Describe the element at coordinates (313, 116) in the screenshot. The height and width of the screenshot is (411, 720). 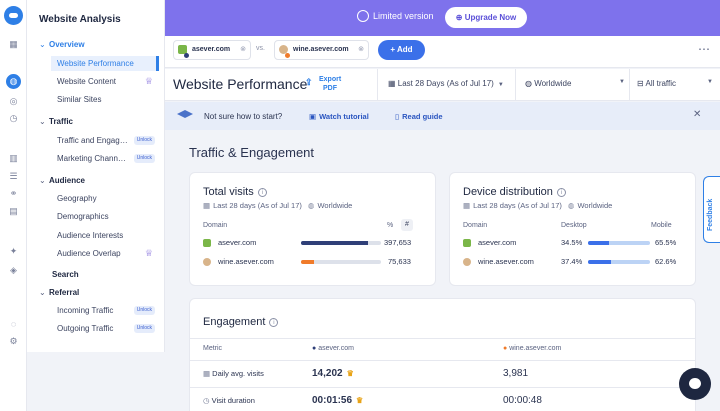
I see `play-icon: ▣` at that location.